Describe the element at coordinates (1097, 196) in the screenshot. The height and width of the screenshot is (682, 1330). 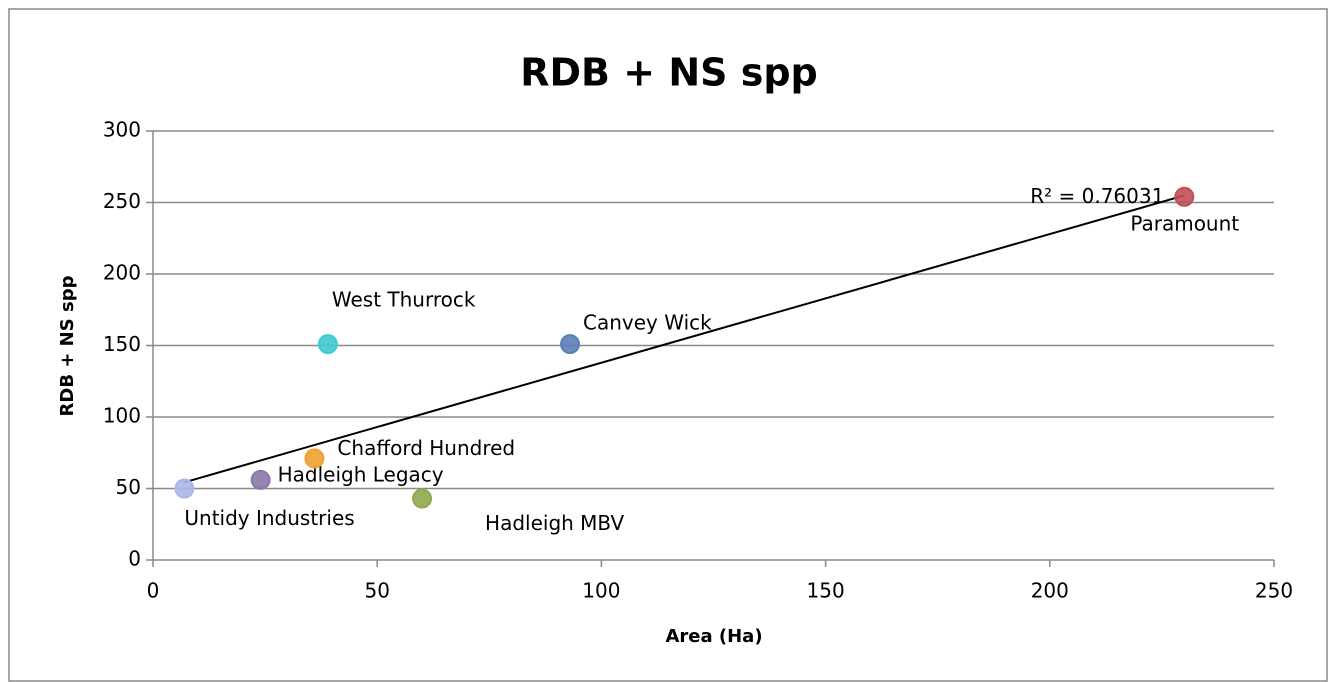
I see `annotation: R² = 0.76031` at that location.